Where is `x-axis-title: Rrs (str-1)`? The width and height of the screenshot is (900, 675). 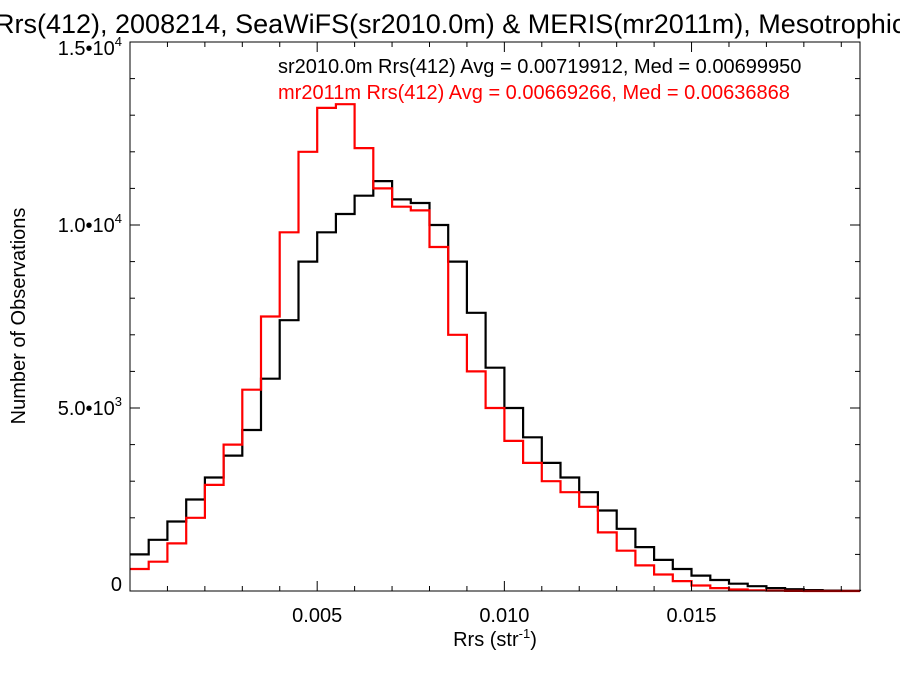 x-axis-title: Rrs (str-1) is located at coordinates (495, 638).